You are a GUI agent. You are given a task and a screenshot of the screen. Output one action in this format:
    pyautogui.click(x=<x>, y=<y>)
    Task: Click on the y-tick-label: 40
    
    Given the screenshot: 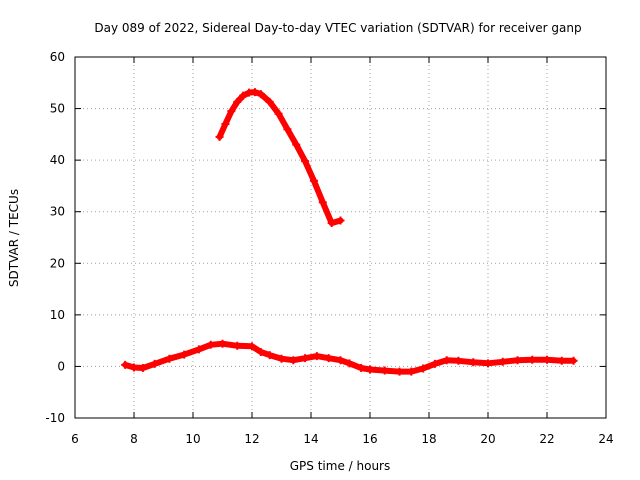 What is the action you would take?
    pyautogui.click(x=57, y=160)
    